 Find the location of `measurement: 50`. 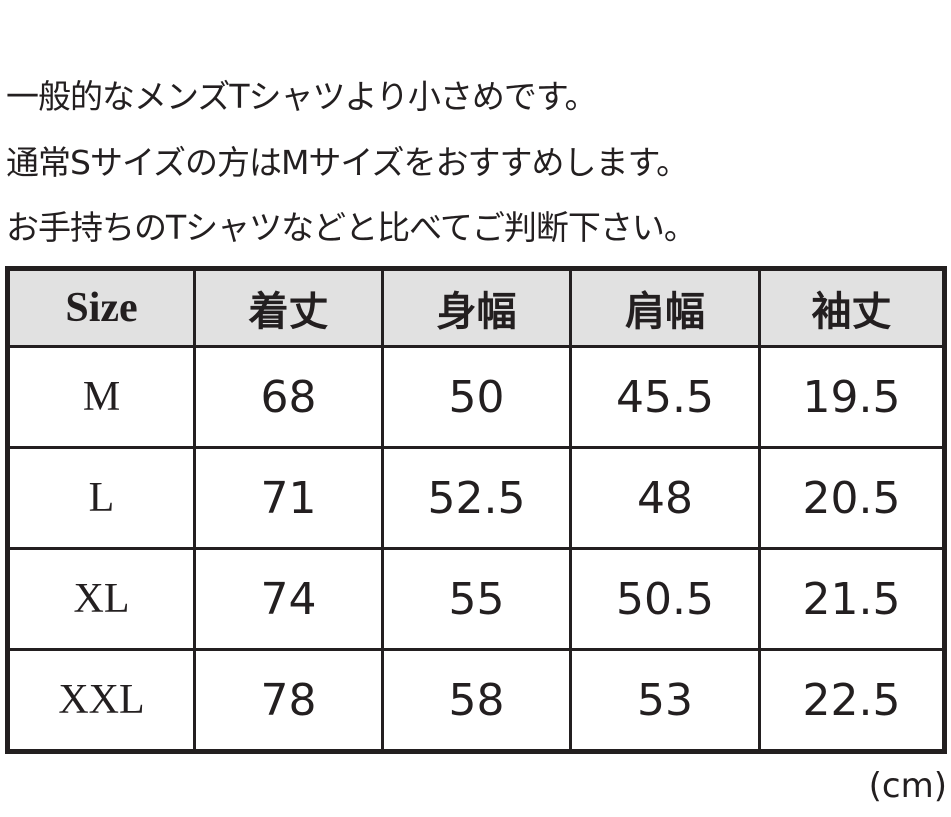

measurement: 50 is located at coordinates (476, 397).